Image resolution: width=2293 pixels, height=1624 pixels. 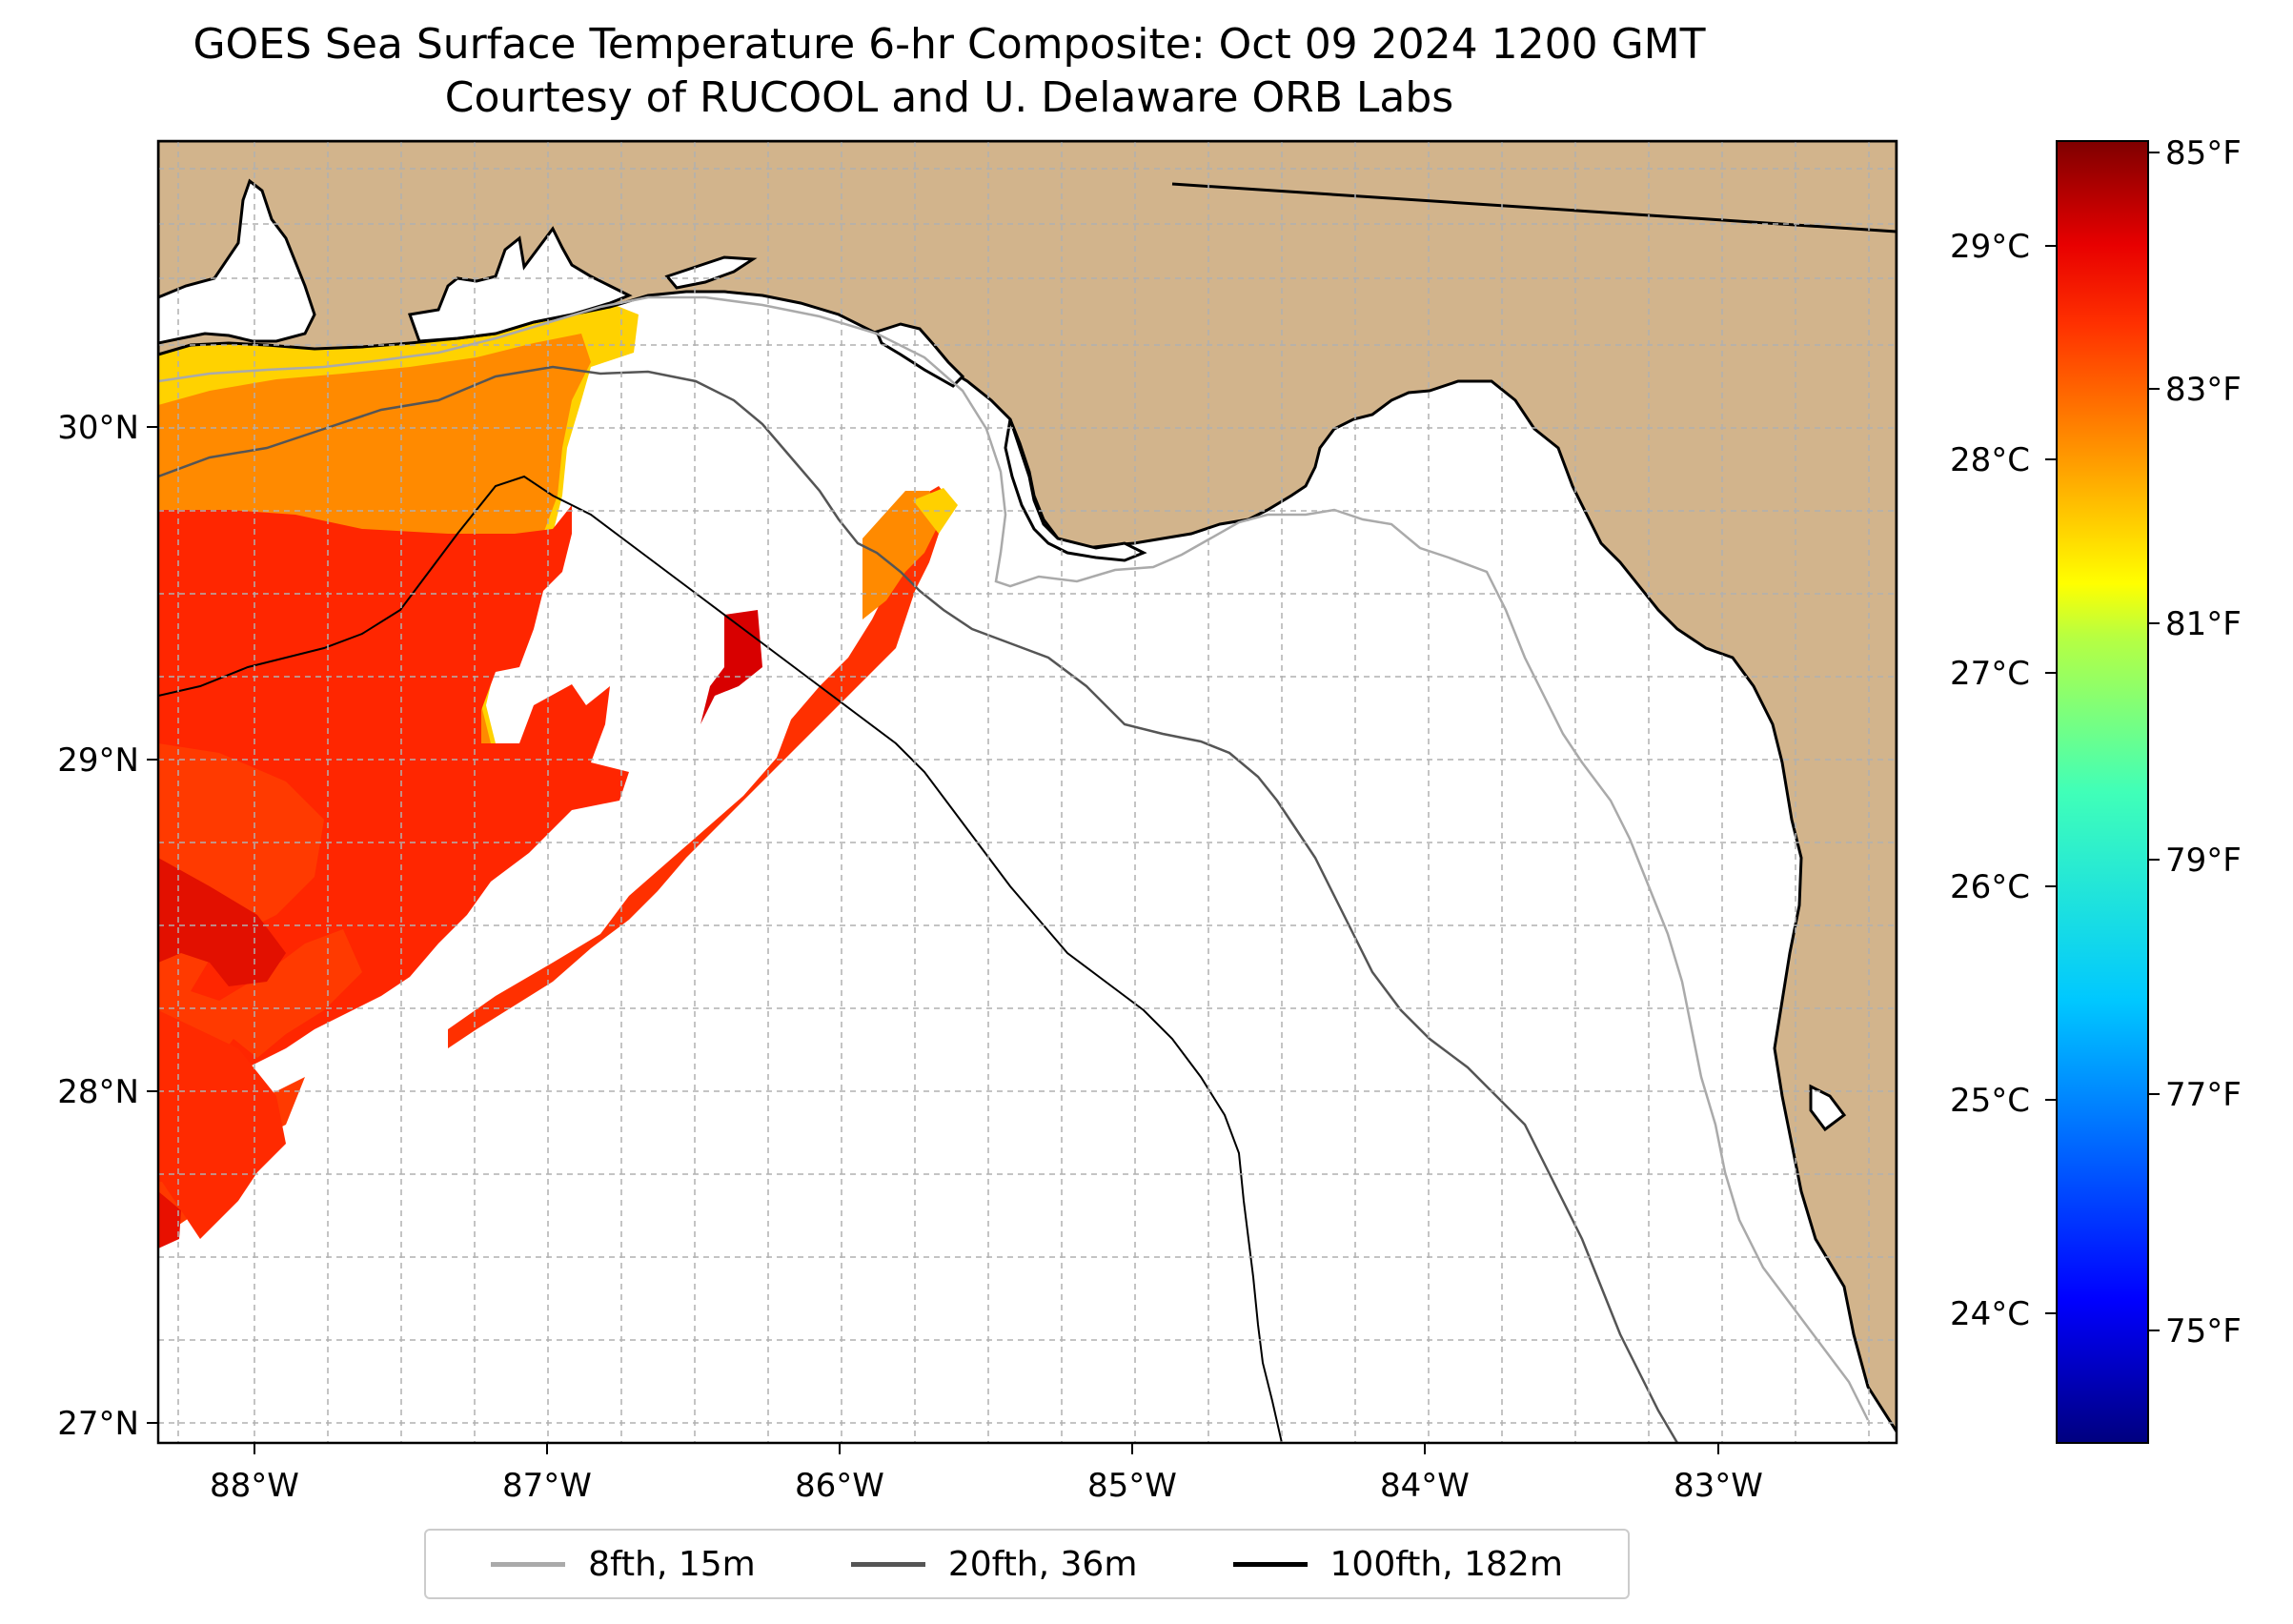 What do you see at coordinates (547, 1486) in the screenshot?
I see `lon-label-87w: 87°W` at bounding box center [547, 1486].